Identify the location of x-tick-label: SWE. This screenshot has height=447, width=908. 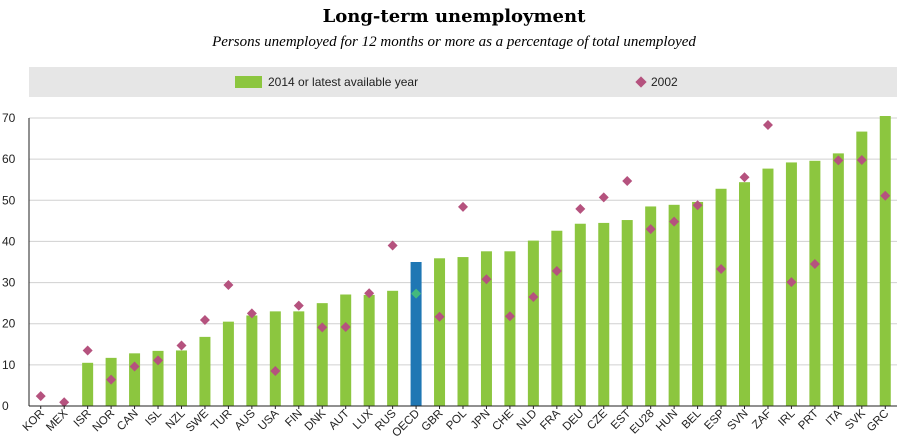
(197, 420).